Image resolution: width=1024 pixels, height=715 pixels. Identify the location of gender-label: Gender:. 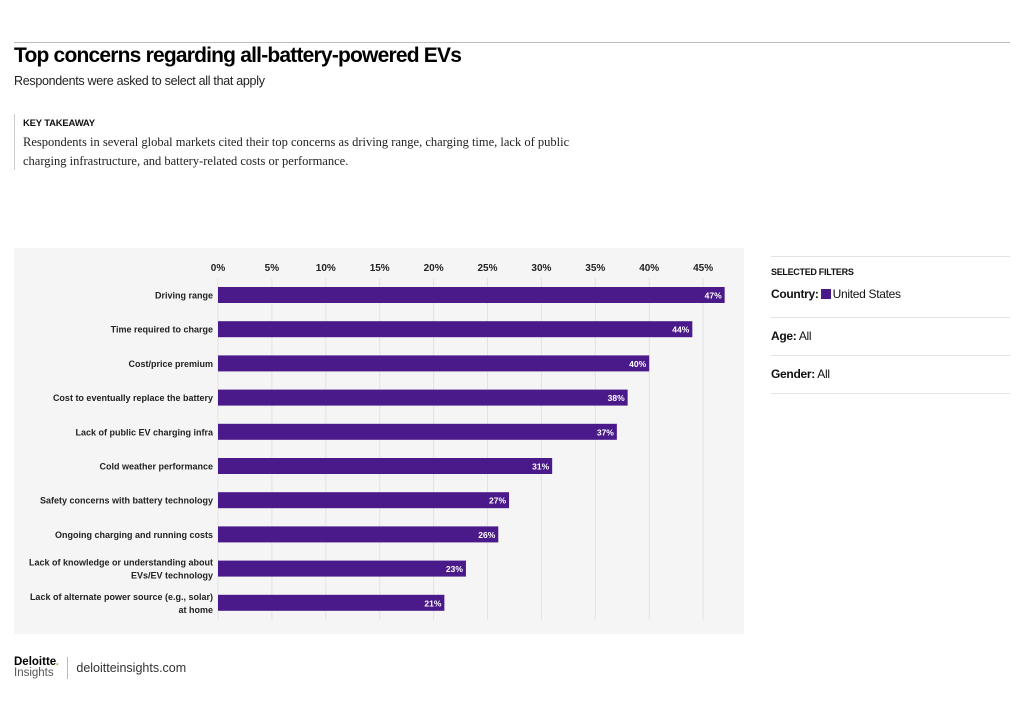
(793, 374).